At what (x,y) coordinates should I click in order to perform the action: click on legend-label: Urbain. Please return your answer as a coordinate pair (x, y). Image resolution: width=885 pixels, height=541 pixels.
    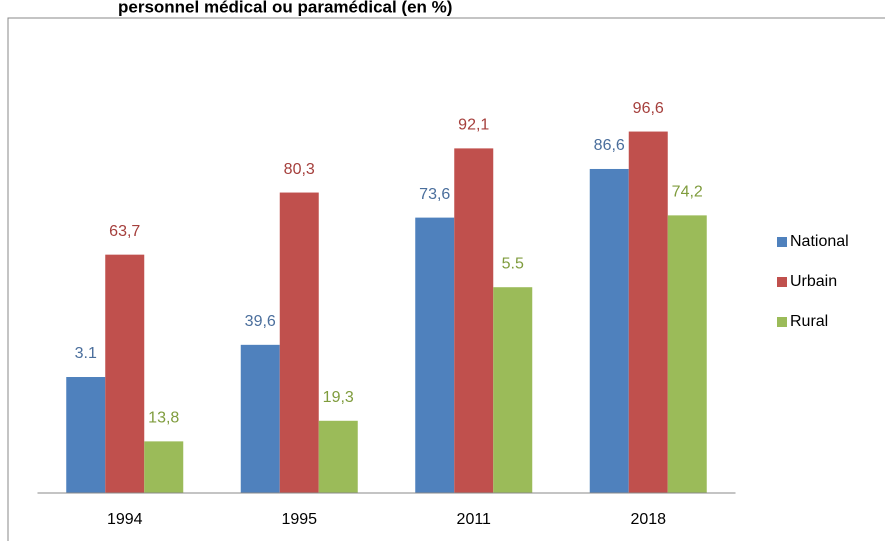
    Looking at the image, I should click on (813, 281).